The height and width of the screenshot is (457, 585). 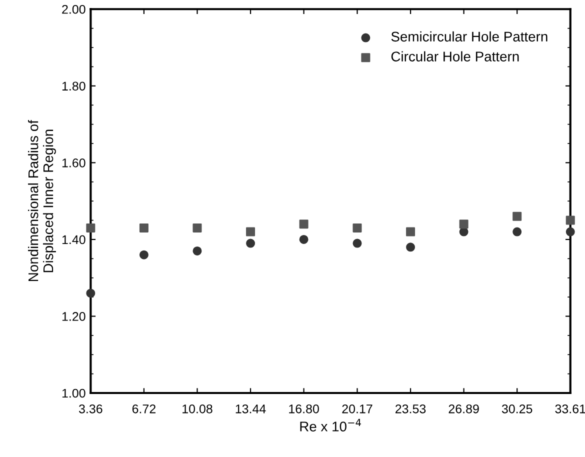 I want to click on x-tick-label: 13.44, so click(x=251, y=409).